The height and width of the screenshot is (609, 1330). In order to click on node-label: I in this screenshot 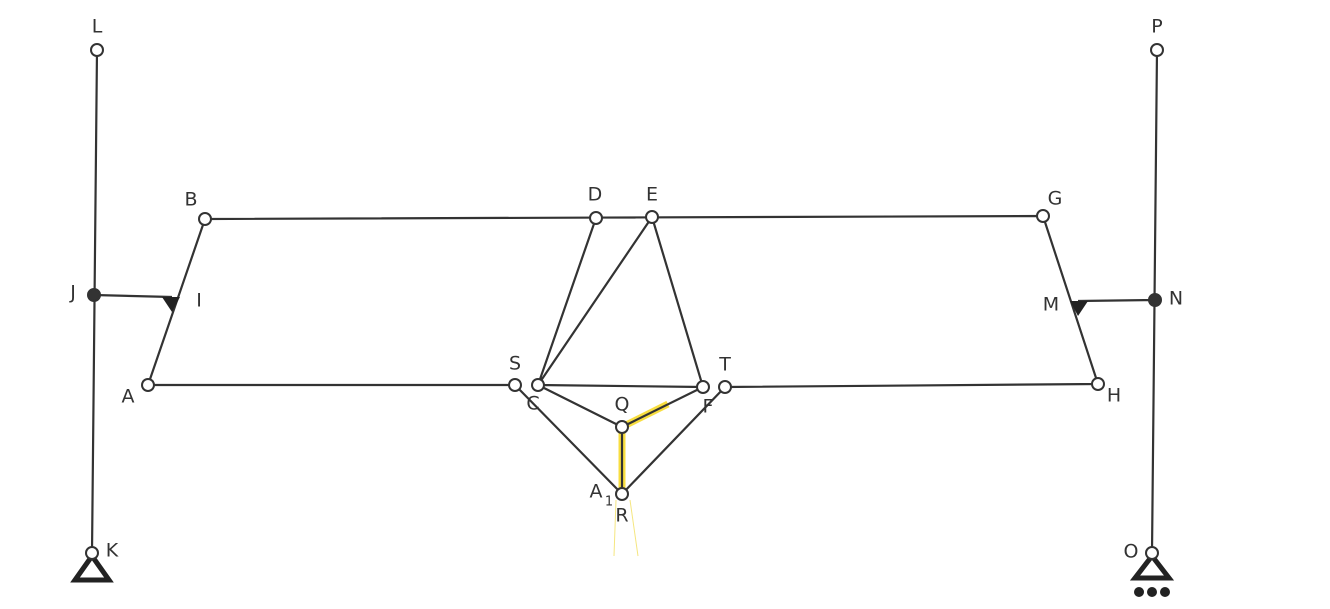, I will do `click(199, 301)`.